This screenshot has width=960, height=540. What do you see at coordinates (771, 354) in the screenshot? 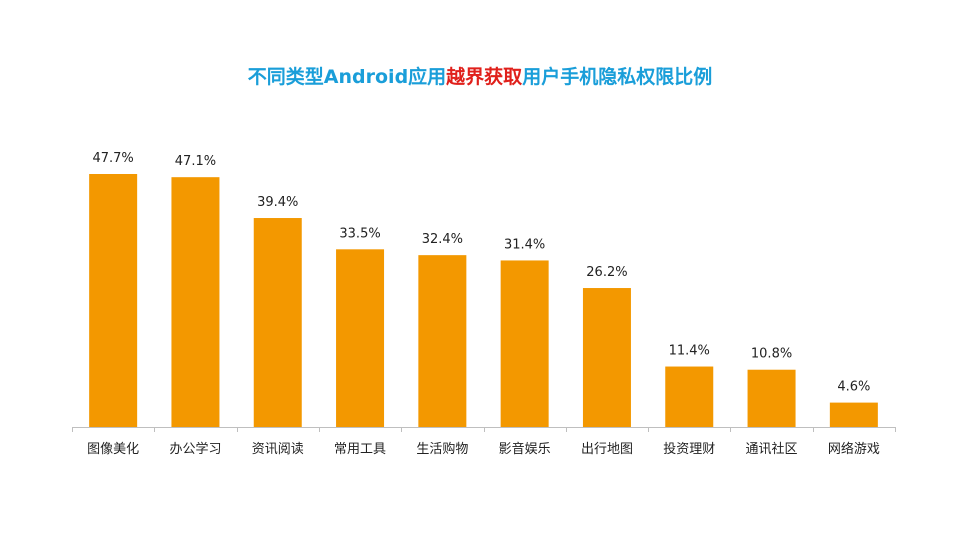
I see `data-label-9: 10.8%` at bounding box center [771, 354].